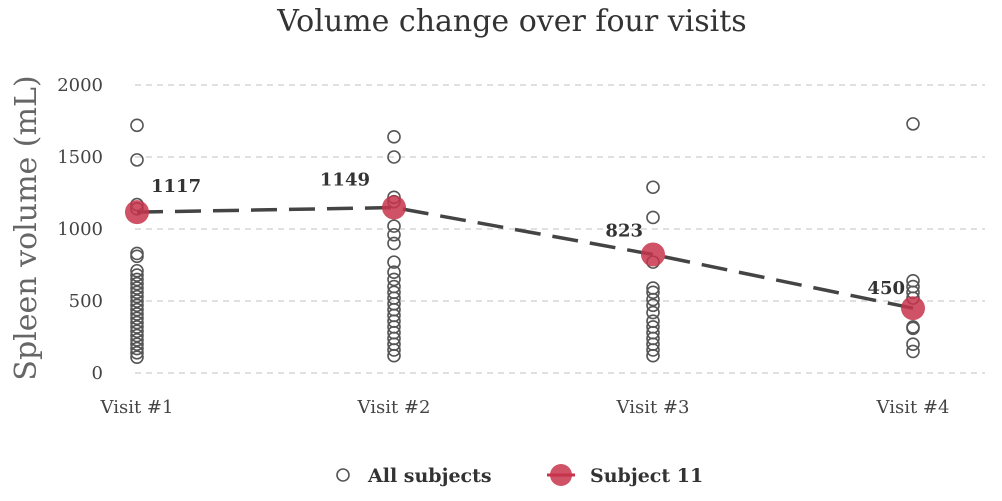 The image size is (1002, 501). What do you see at coordinates (86, 301) in the screenshot?
I see `y-tick-label: 500` at bounding box center [86, 301].